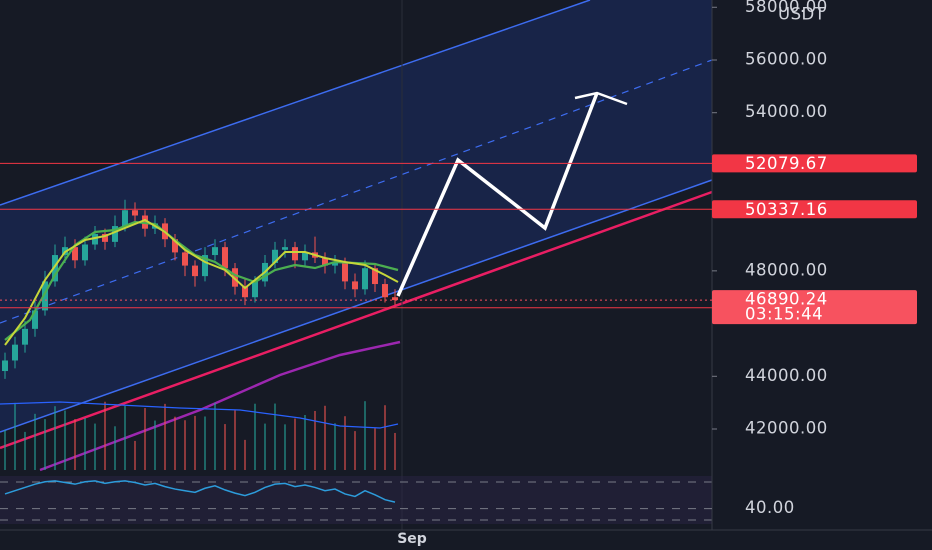  I want to click on y-tick-label: 44000.00, so click(786, 375).